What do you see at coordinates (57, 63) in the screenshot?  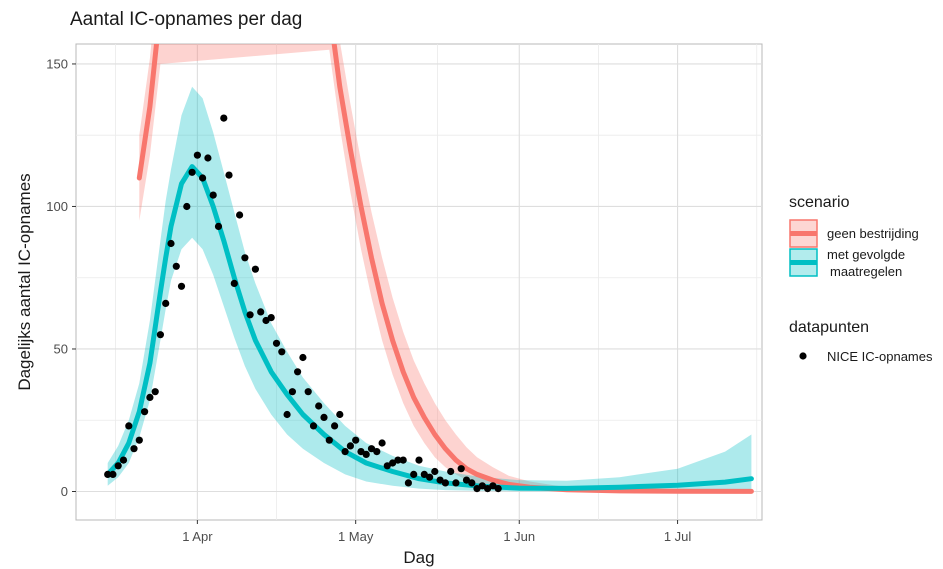 I see `y-tick-label: 150` at bounding box center [57, 63].